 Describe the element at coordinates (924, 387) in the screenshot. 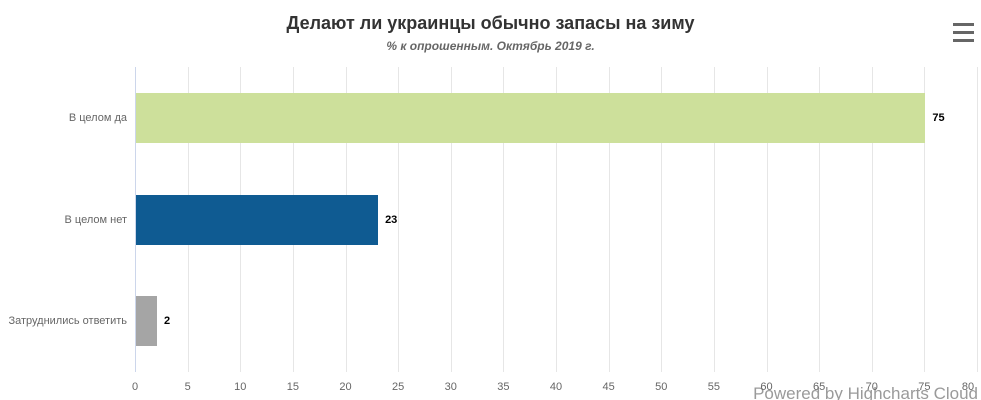

I see `x-tick-label: 75` at that location.